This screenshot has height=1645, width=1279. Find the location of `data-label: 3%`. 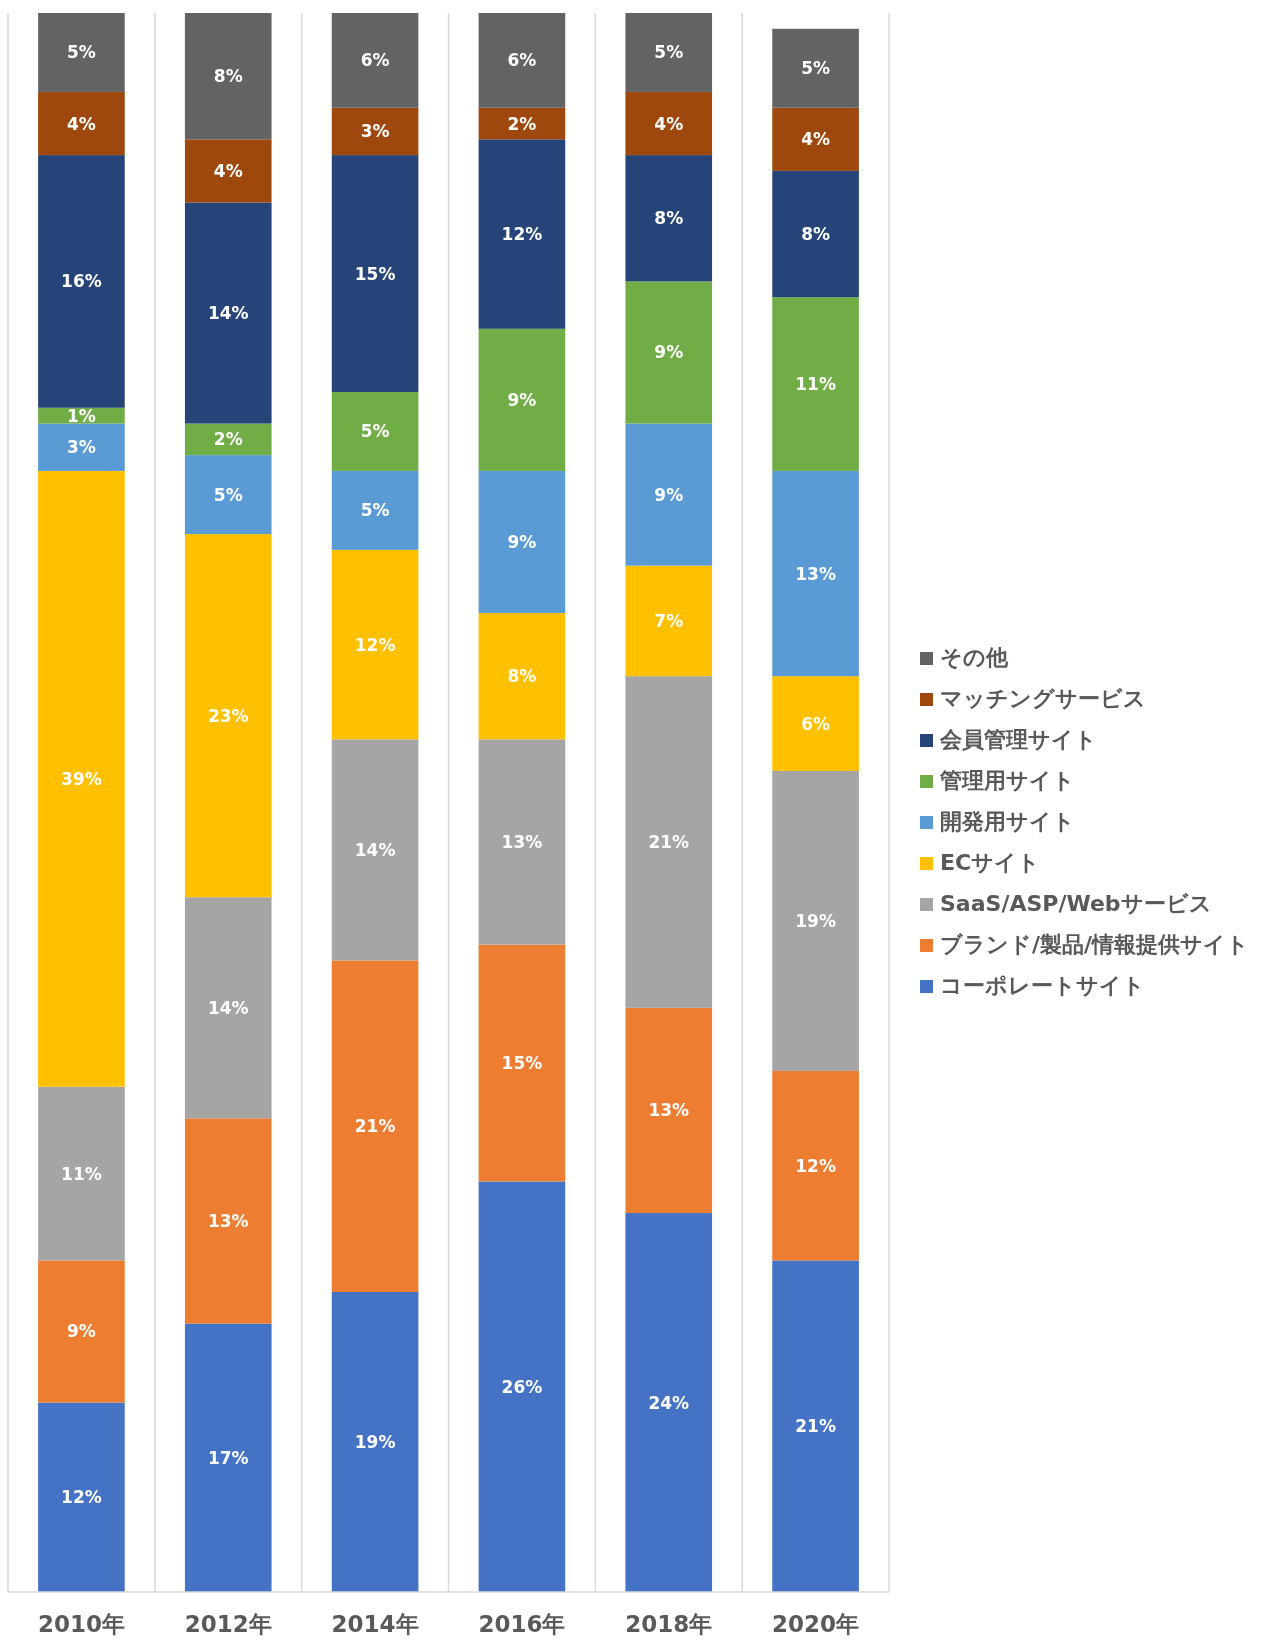

data-label: 3% is located at coordinates (81, 447).